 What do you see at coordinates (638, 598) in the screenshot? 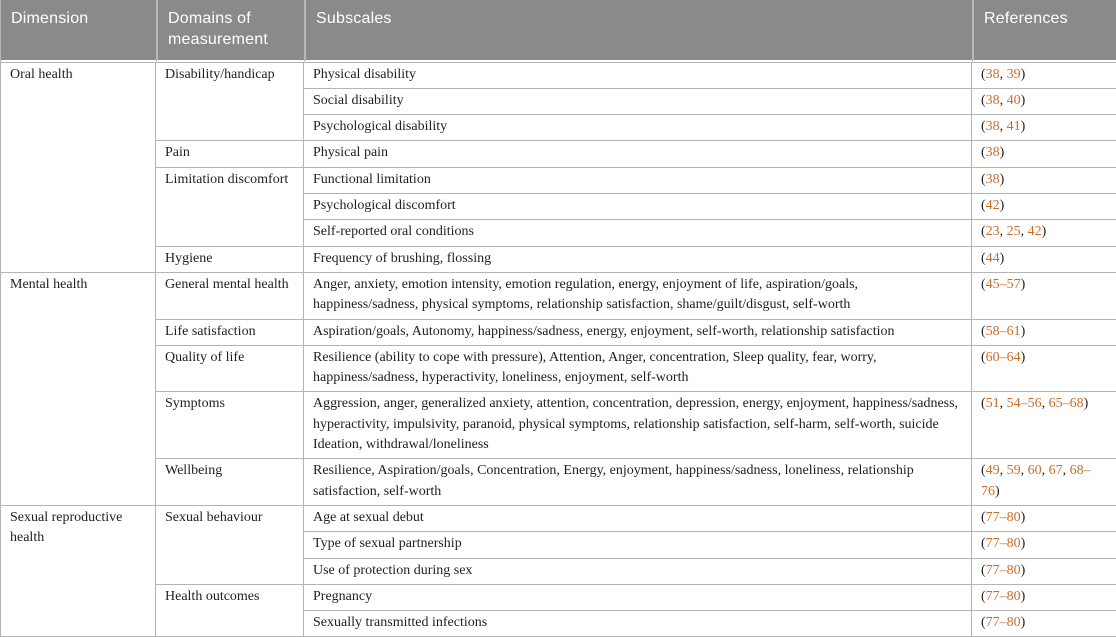
I see `subscale-cell: Pregnancy` at bounding box center [638, 598].